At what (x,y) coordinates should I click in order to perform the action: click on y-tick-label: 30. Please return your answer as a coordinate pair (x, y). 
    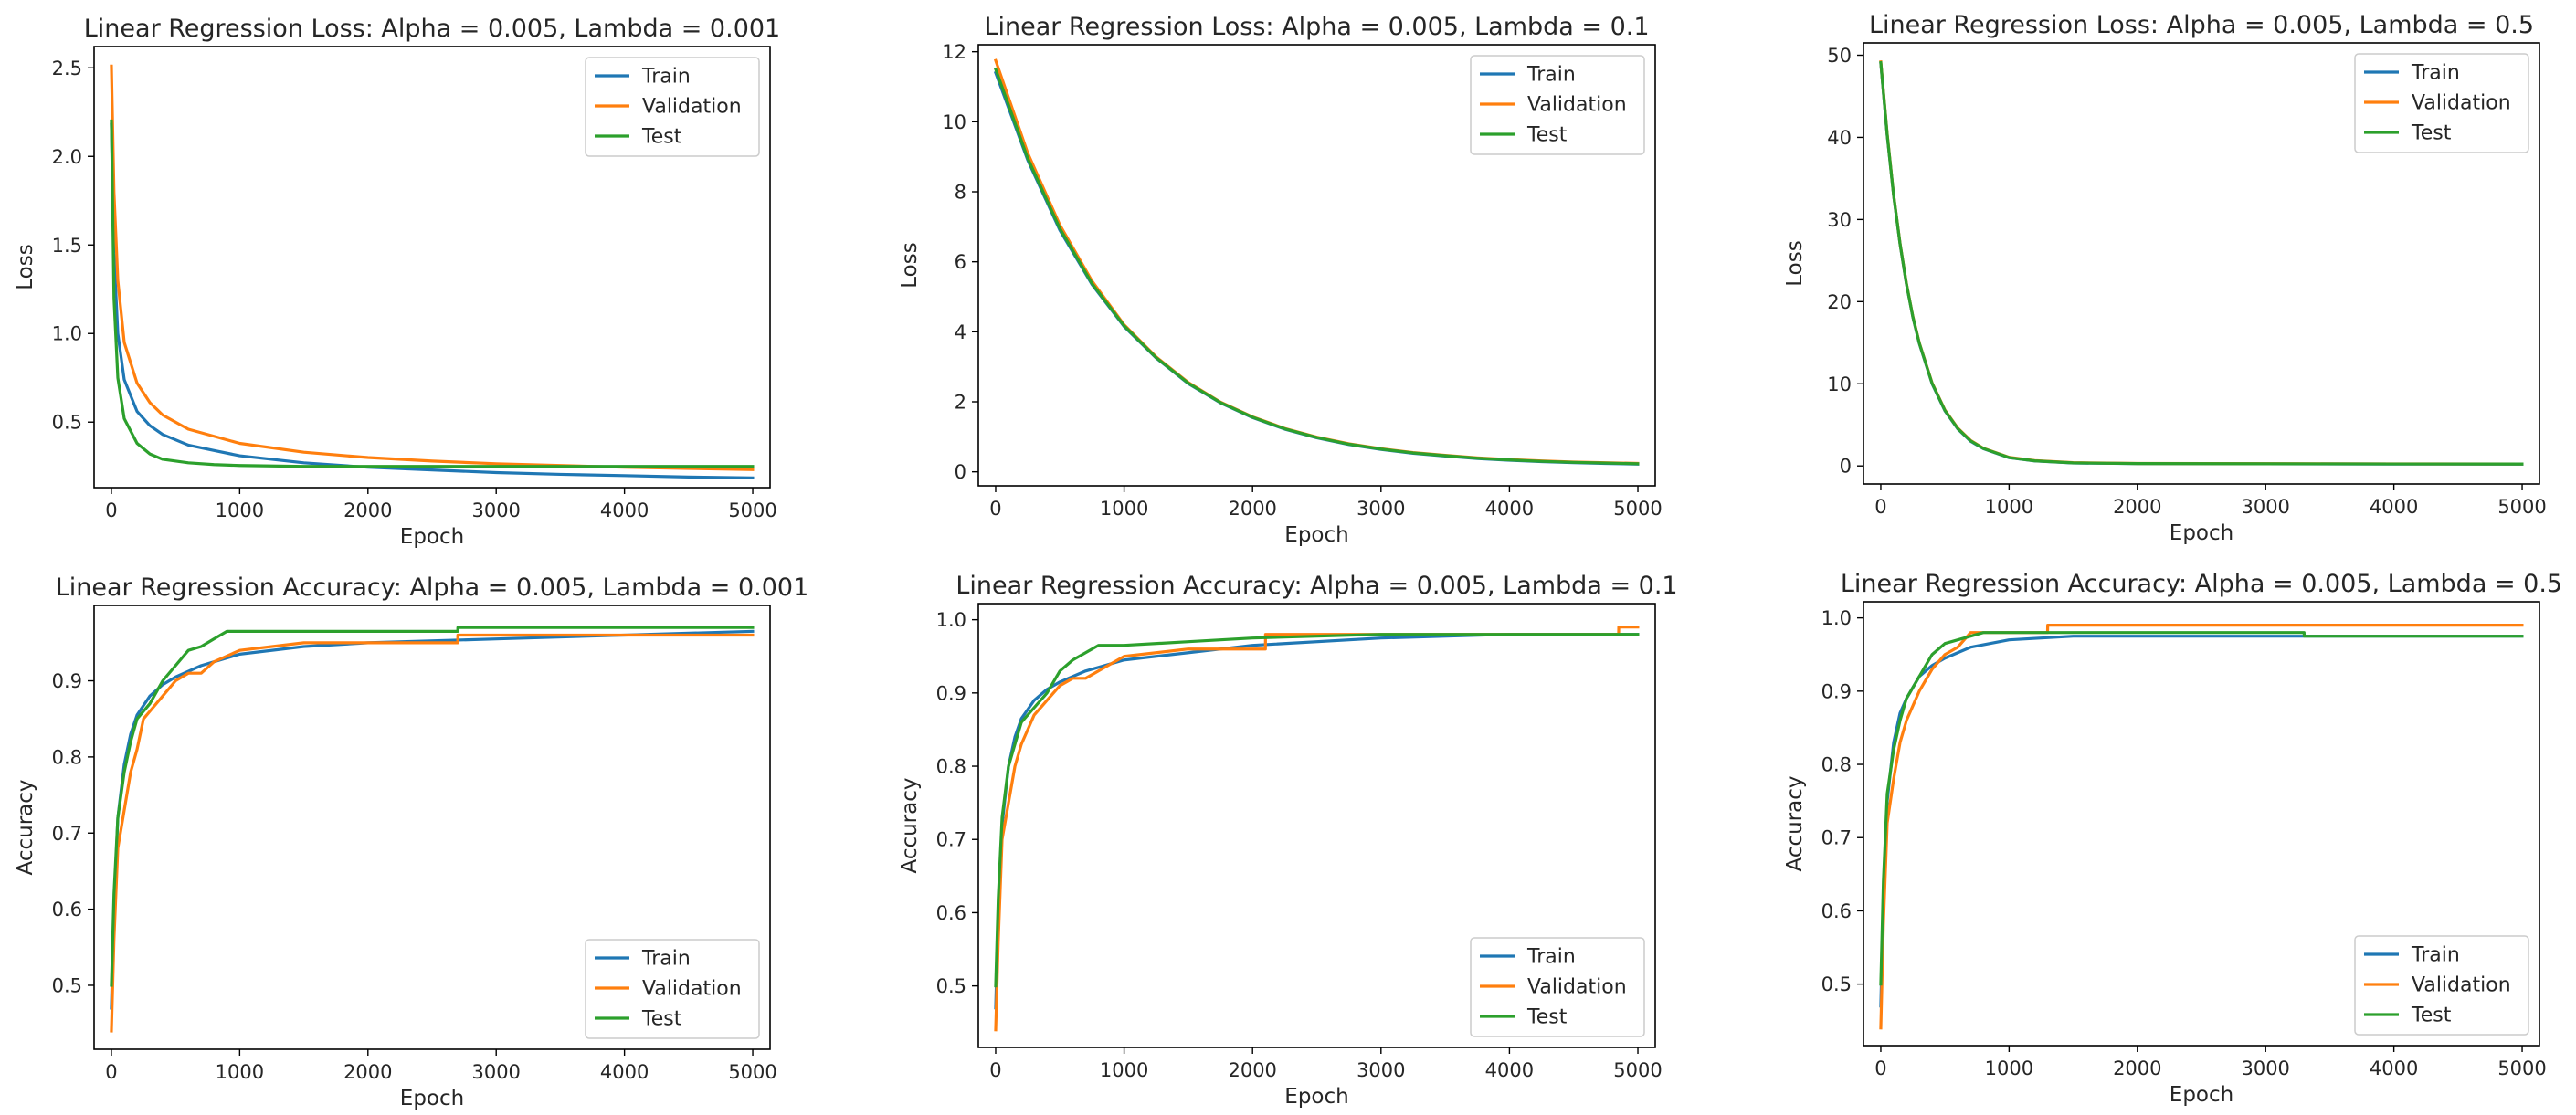
    Looking at the image, I should click on (1839, 220).